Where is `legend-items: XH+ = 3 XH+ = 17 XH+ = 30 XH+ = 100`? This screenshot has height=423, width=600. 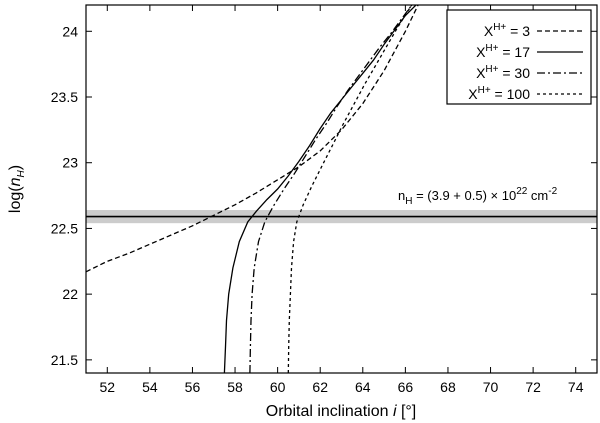
legend-items: XH+ = 3 XH+ = 17 XH+ = 30 XH+ = 100 is located at coordinates (525, 62).